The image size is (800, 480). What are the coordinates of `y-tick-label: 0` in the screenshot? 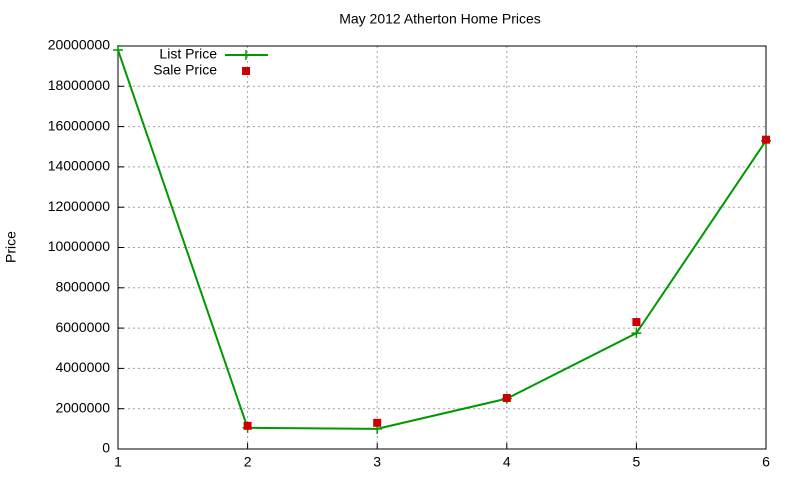 It's located at (106, 448).